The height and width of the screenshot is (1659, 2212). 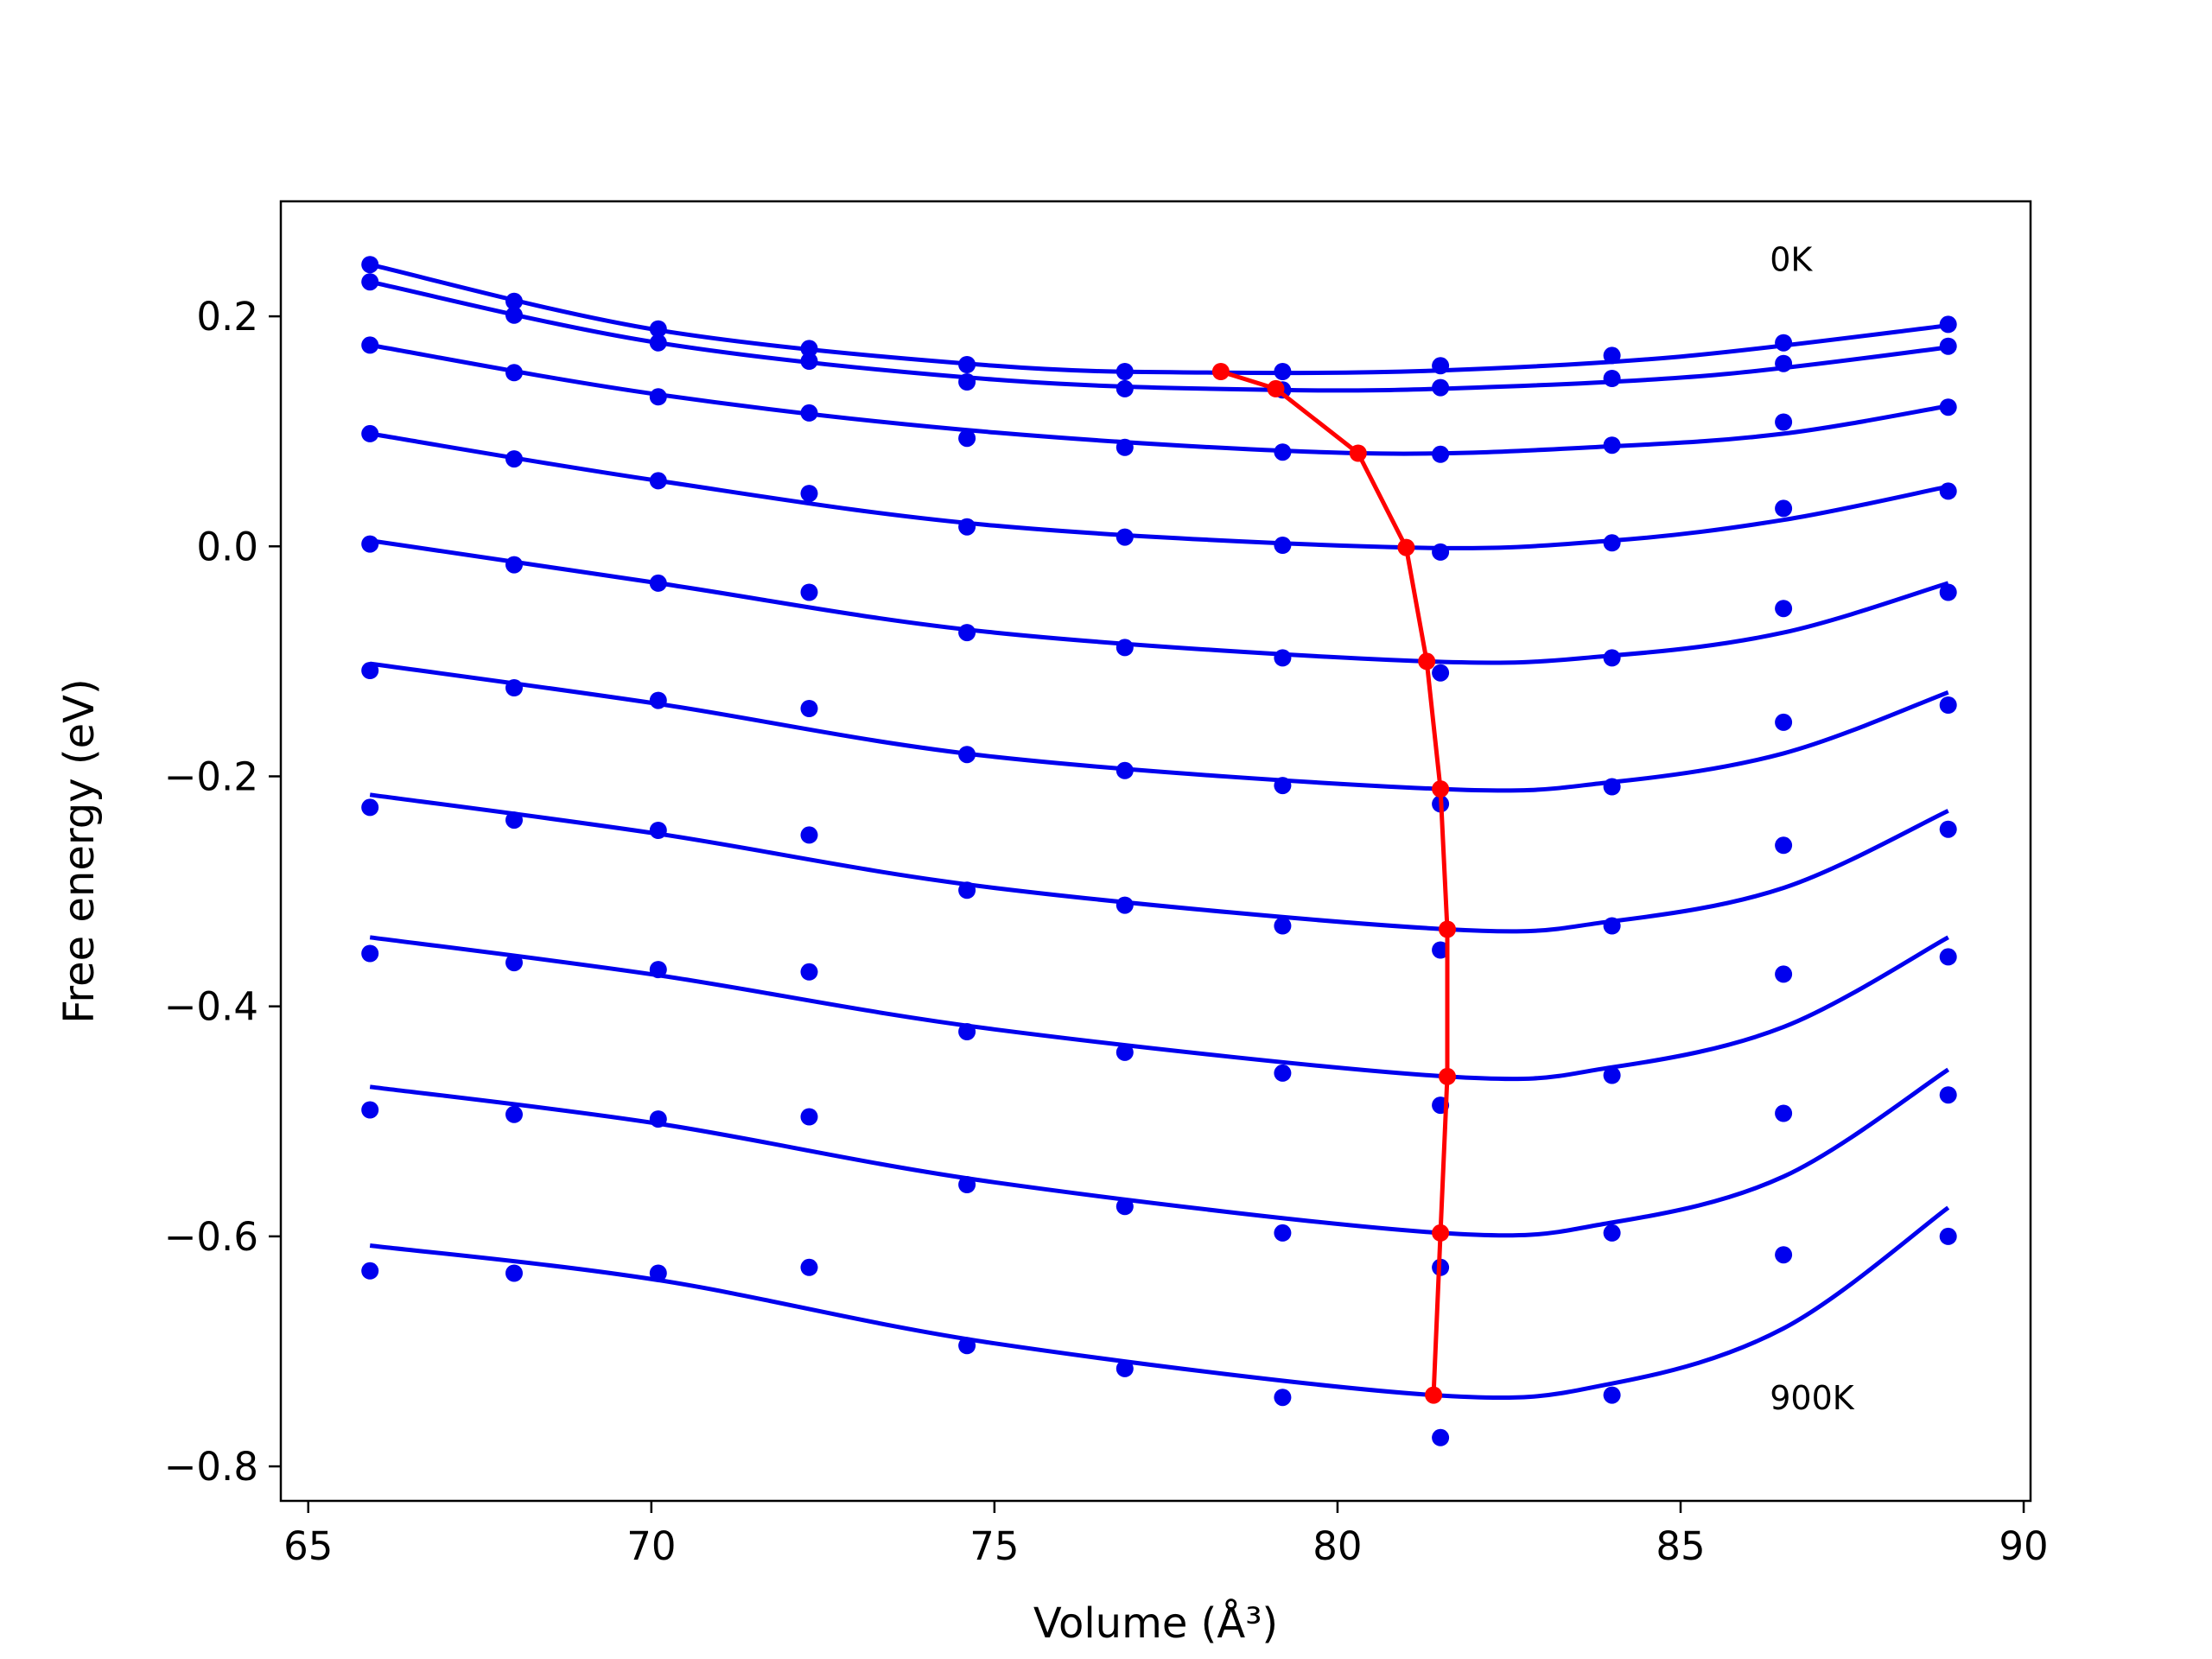 I want to click on x-tick-label: 85, so click(x=1680, y=1546).